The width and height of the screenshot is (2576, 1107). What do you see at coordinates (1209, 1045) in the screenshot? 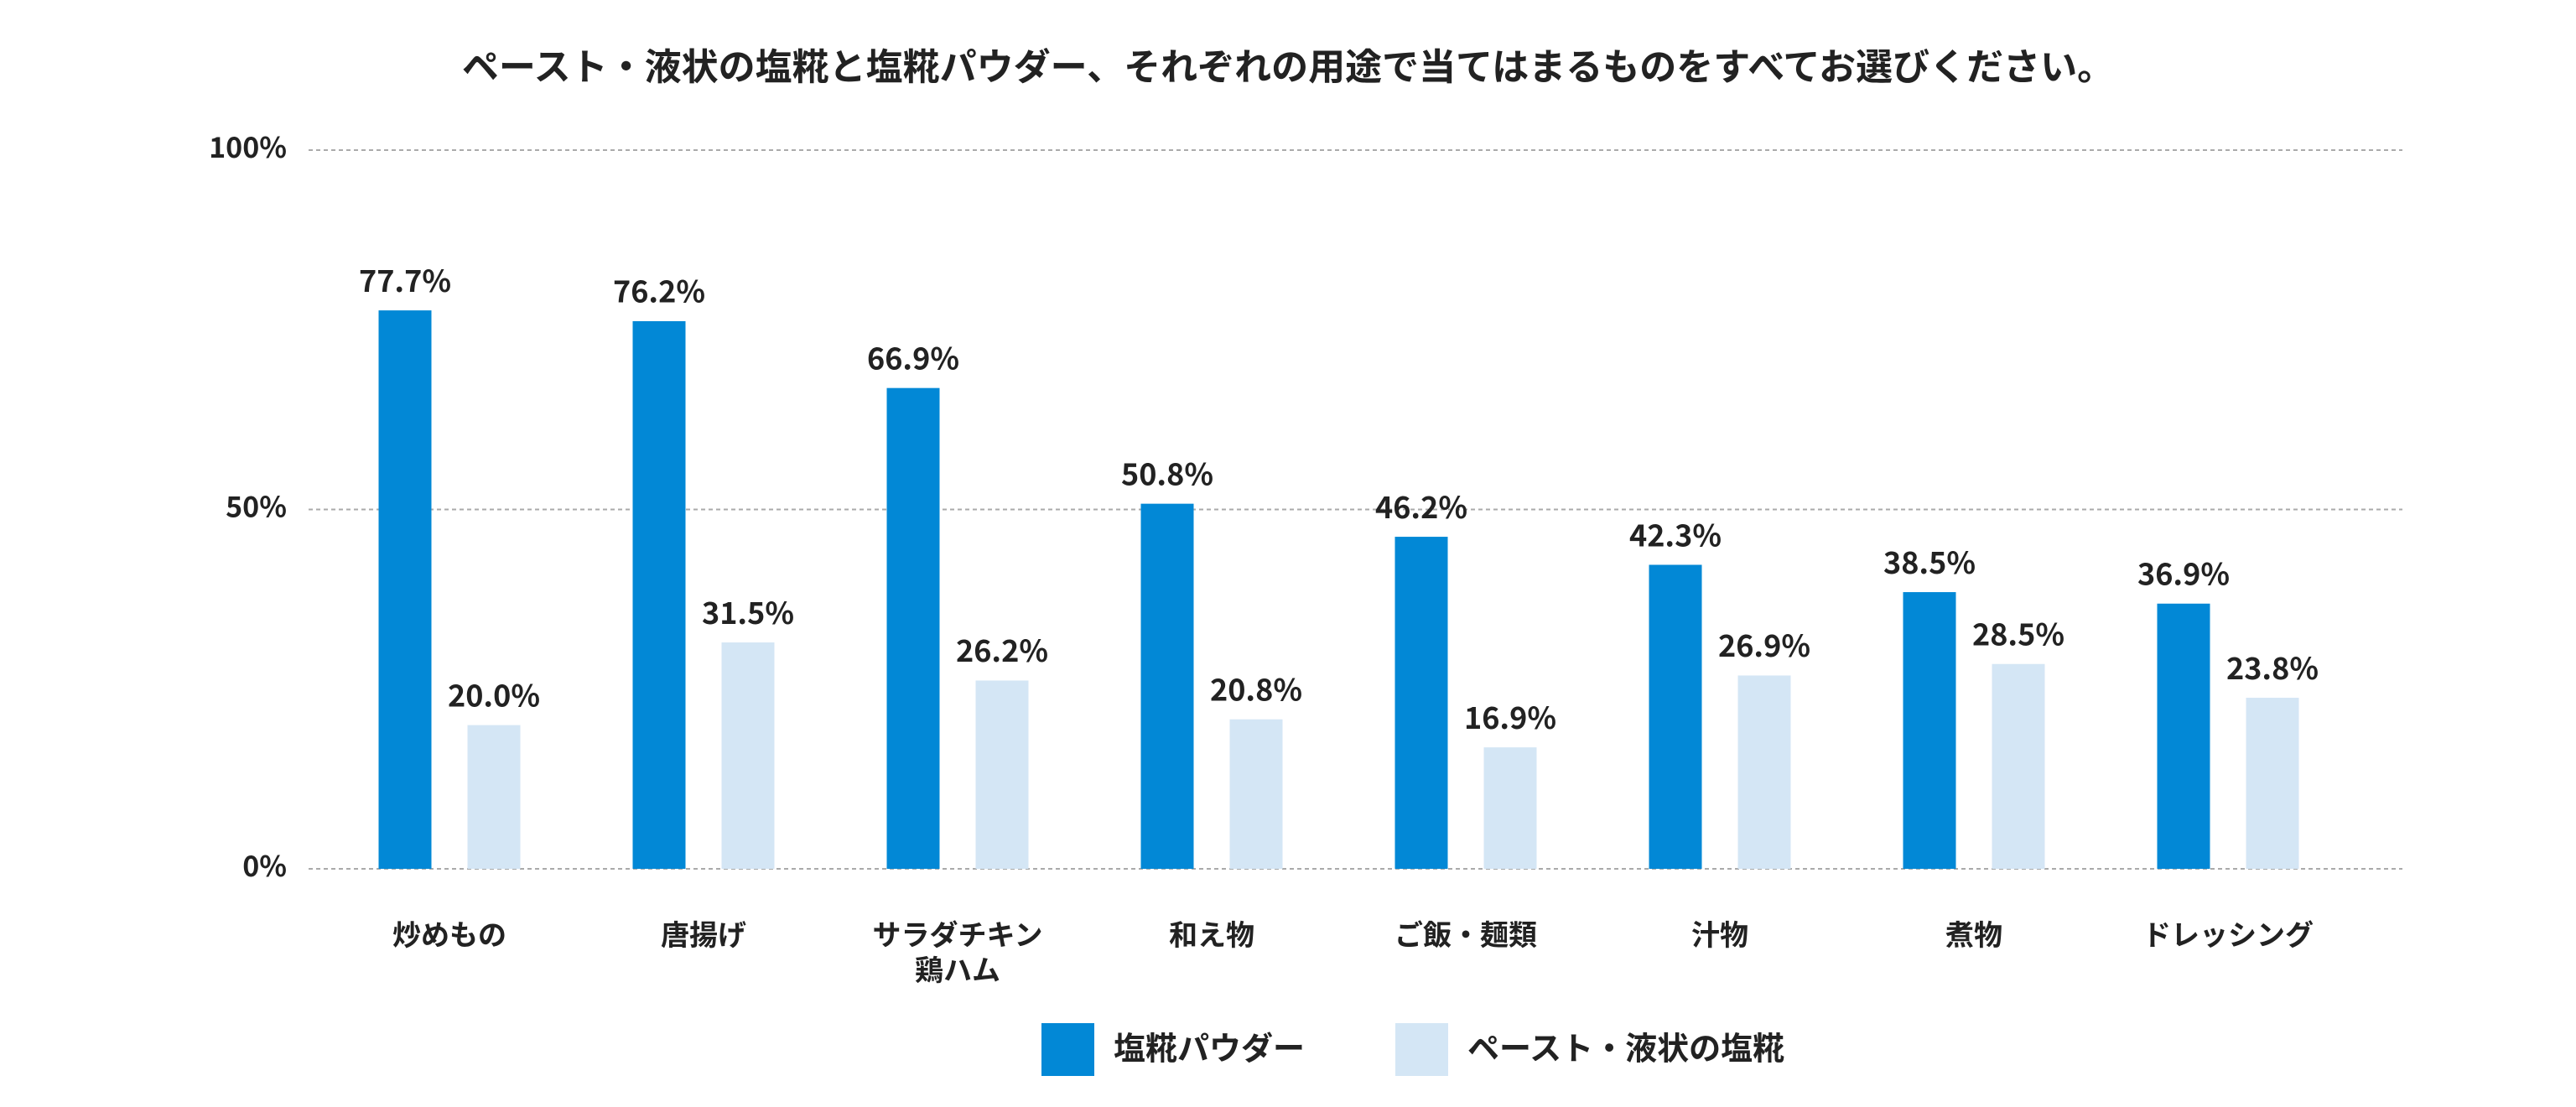
I see `legend-label: 塩糀パウダー` at bounding box center [1209, 1045].